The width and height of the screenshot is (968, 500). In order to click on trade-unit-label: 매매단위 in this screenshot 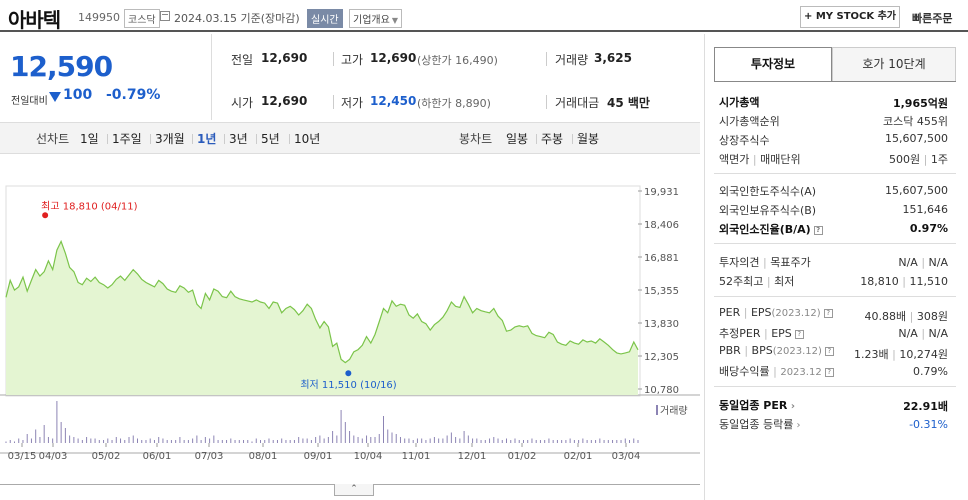, I will do `click(780, 159)`.